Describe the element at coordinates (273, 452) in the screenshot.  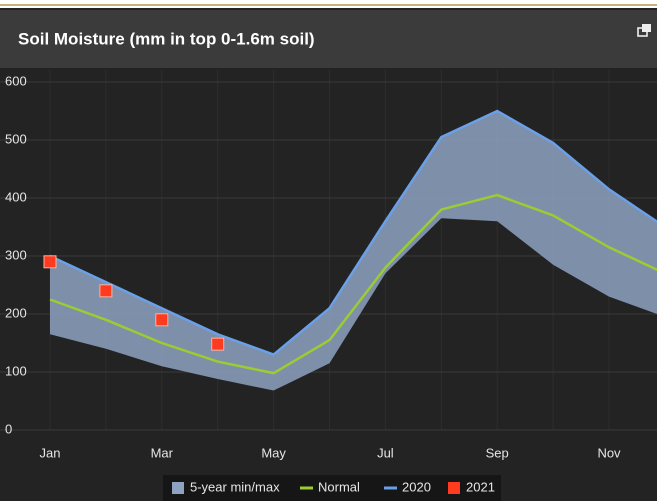
I see `x-tick-label: May` at that location.